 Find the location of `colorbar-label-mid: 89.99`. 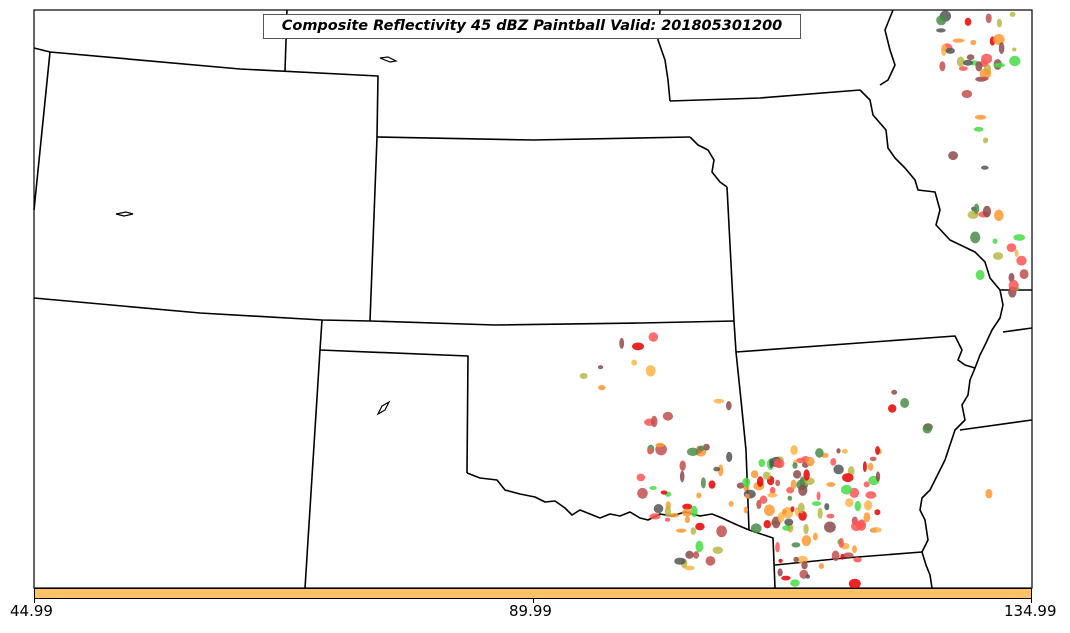

colorbar-label-mid: 89.99 is located at coordinates (530, 611).